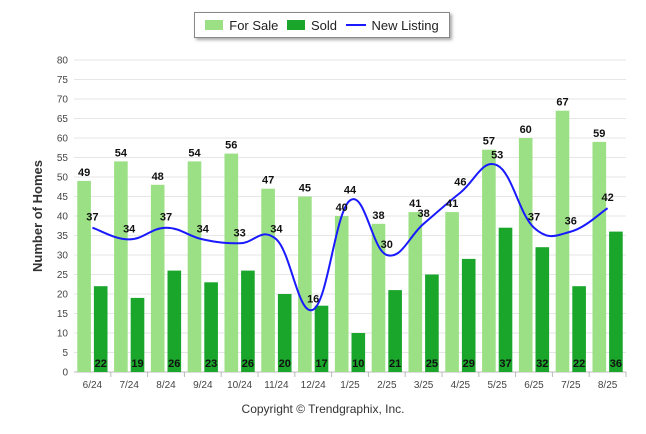  What do you see at coordinates (387, 385) in the screenshot?
I see `x-tick-label: 2/25` at bounding box center [387, 385].